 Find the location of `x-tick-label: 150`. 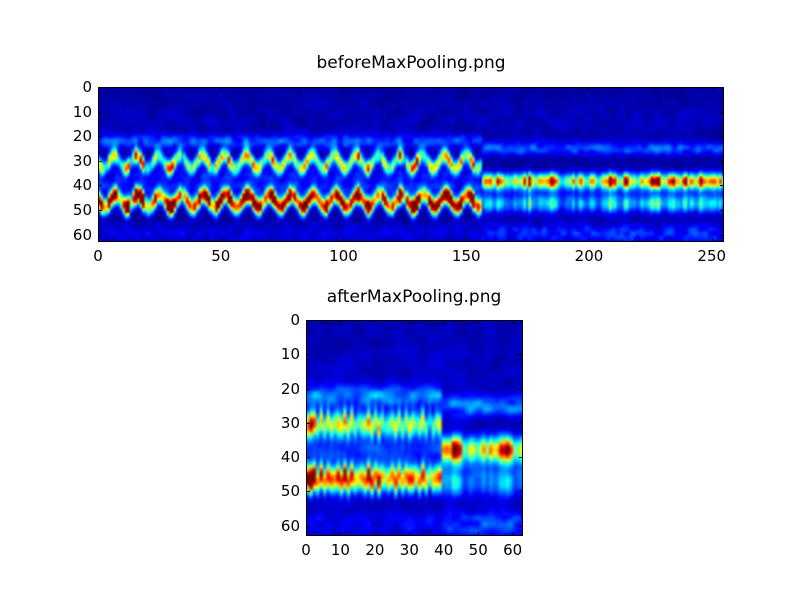

x-tick-label: 150 is located at coordinates (466, 256).